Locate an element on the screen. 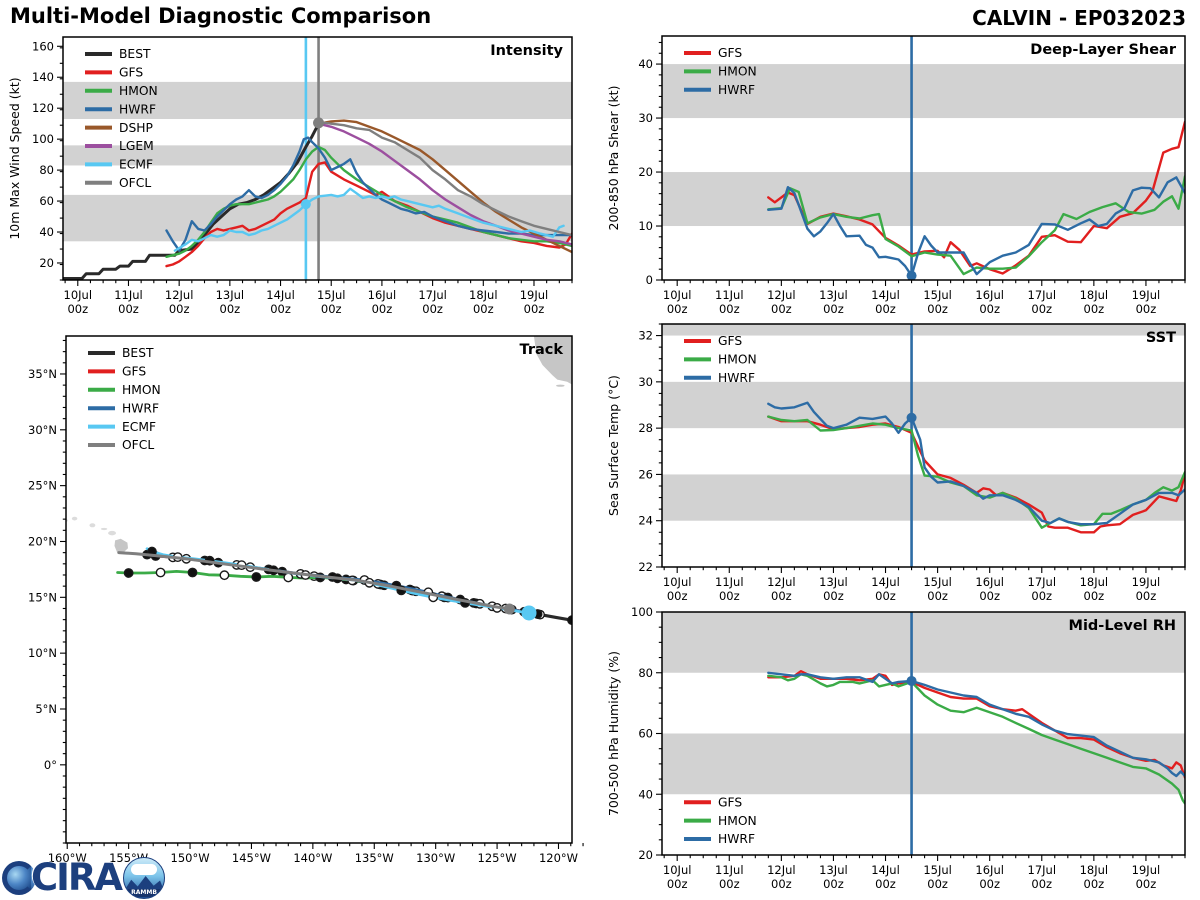 The height and width of the screenshot is (900, 1200). globe-icon is located at coordinates (19, 878).